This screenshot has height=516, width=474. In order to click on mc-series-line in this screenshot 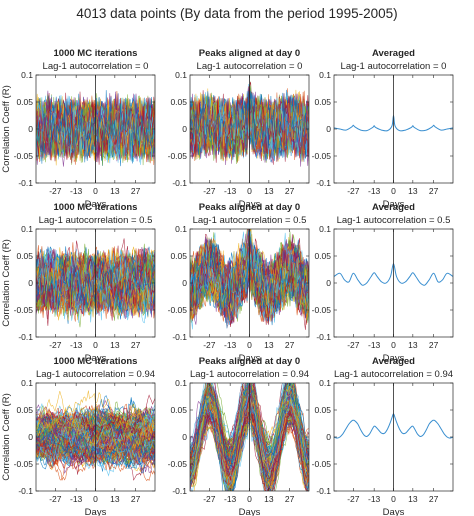, I will do `click(249, 428)`.